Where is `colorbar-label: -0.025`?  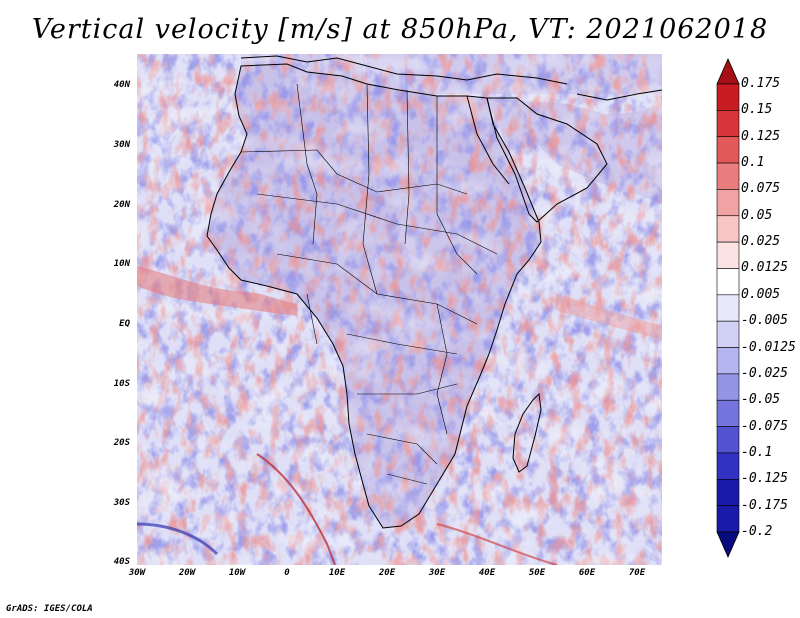 colorbar-label: -0.025 is located at coordinates (764, 373).